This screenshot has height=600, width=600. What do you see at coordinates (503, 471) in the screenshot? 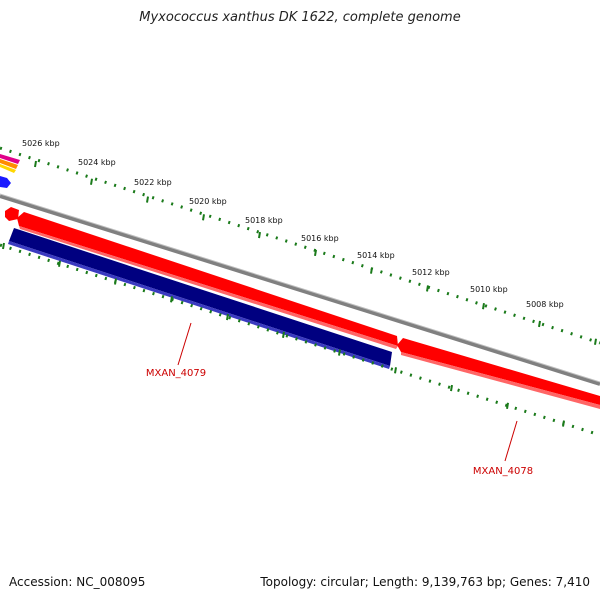
I see `label-text-mxan-4078: MXAN_4078` at bounding box center [503, 471].